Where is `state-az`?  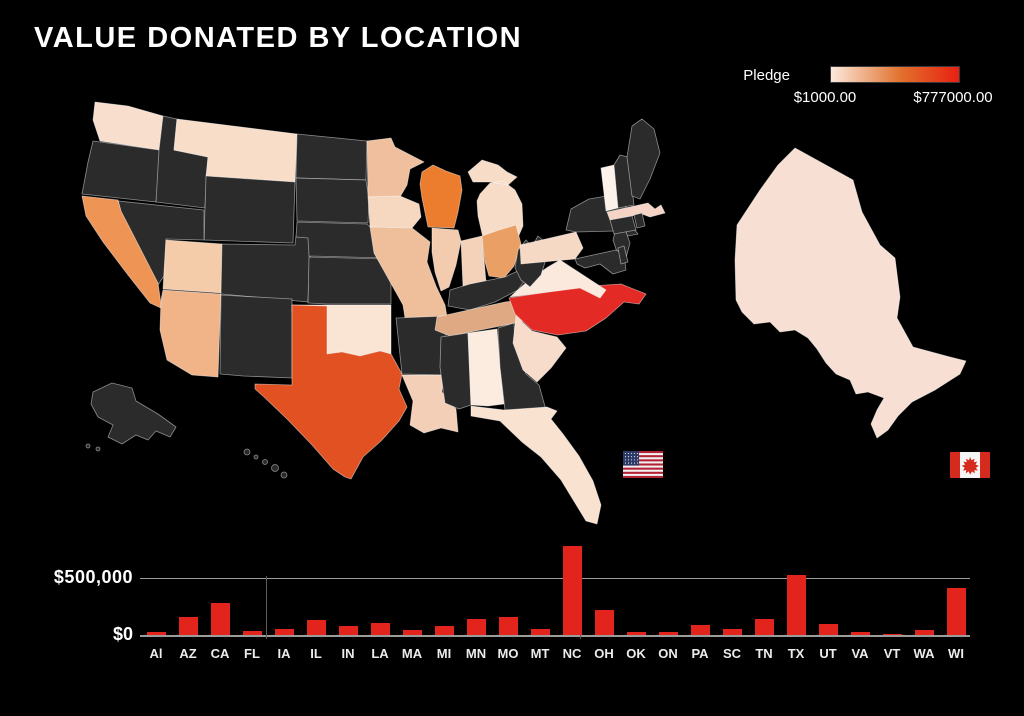
state-az is located at coordinates (190, 333).